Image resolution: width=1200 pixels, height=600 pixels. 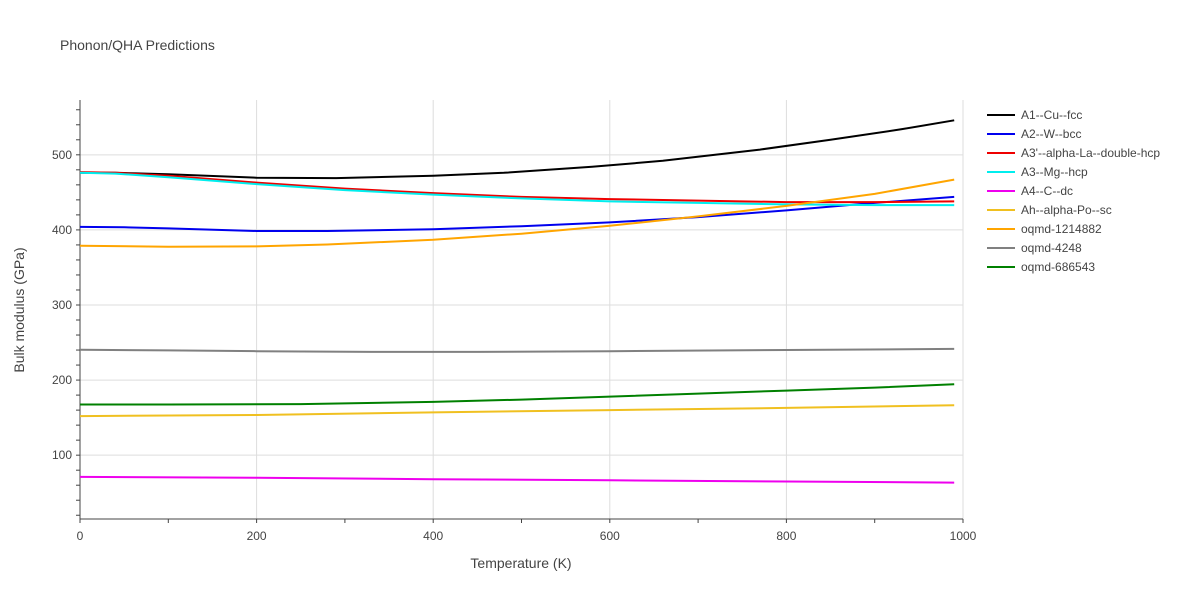 I want to click on legend-item: oqmd-686543, so click(x=1041, y=267).